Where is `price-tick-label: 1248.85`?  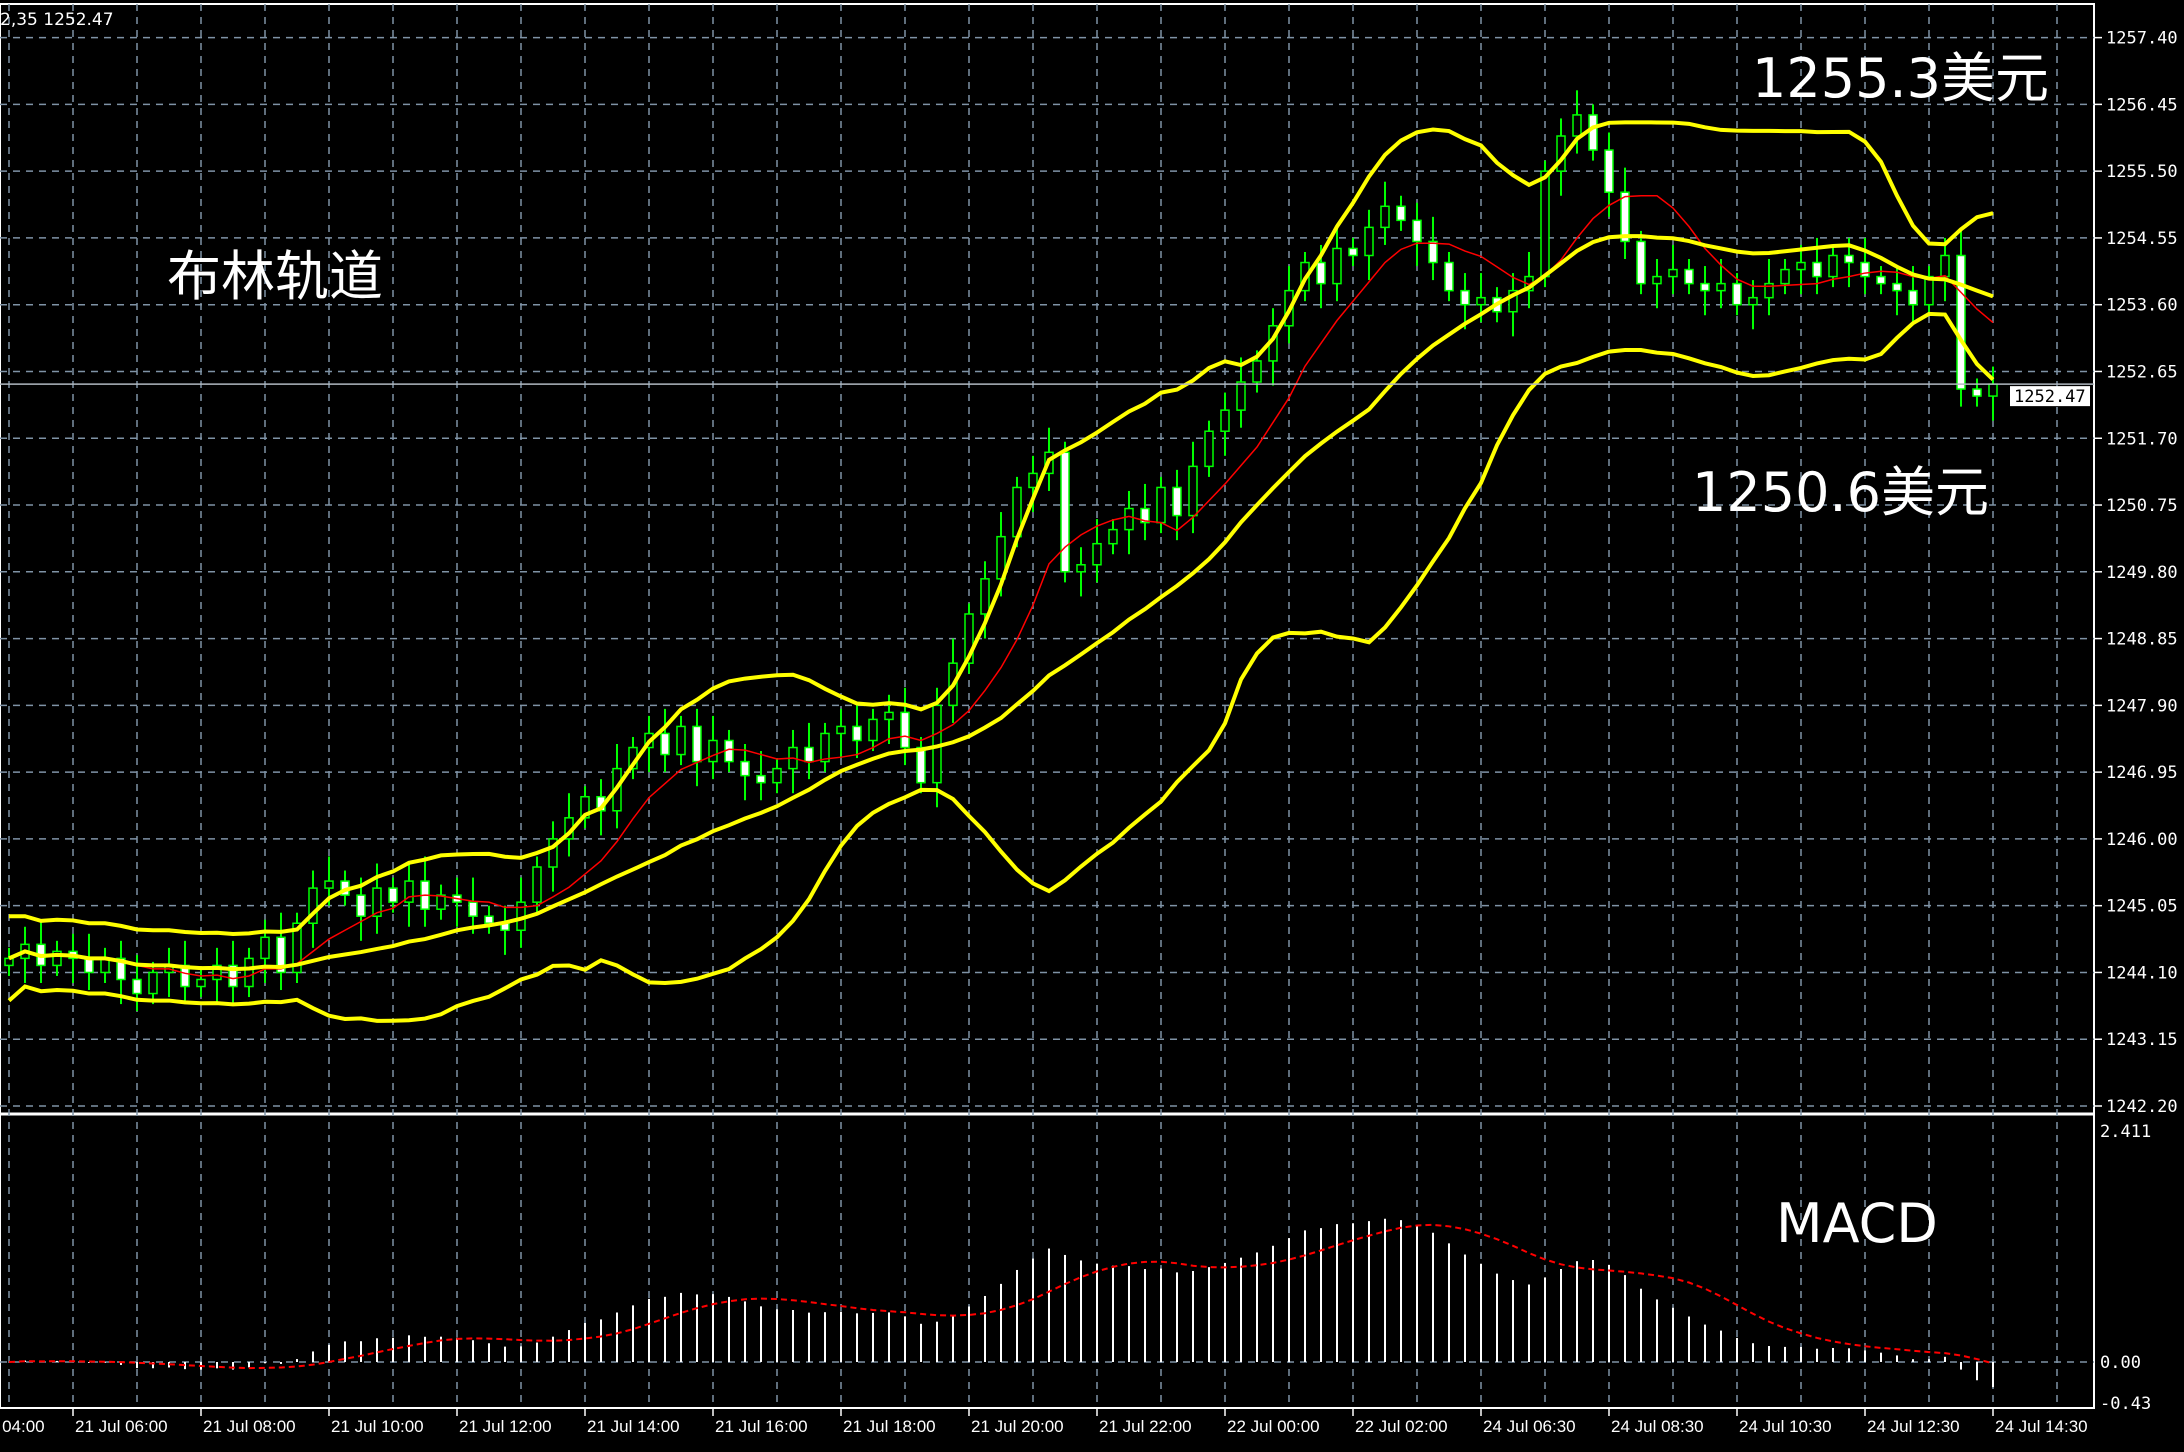
price-tick-label: 1248.85 is located at coordinates (2142, 640).